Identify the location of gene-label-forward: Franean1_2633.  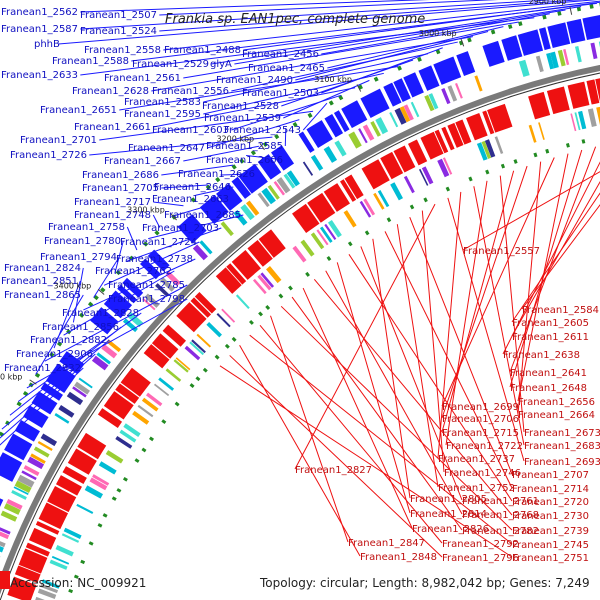
(39, 75).